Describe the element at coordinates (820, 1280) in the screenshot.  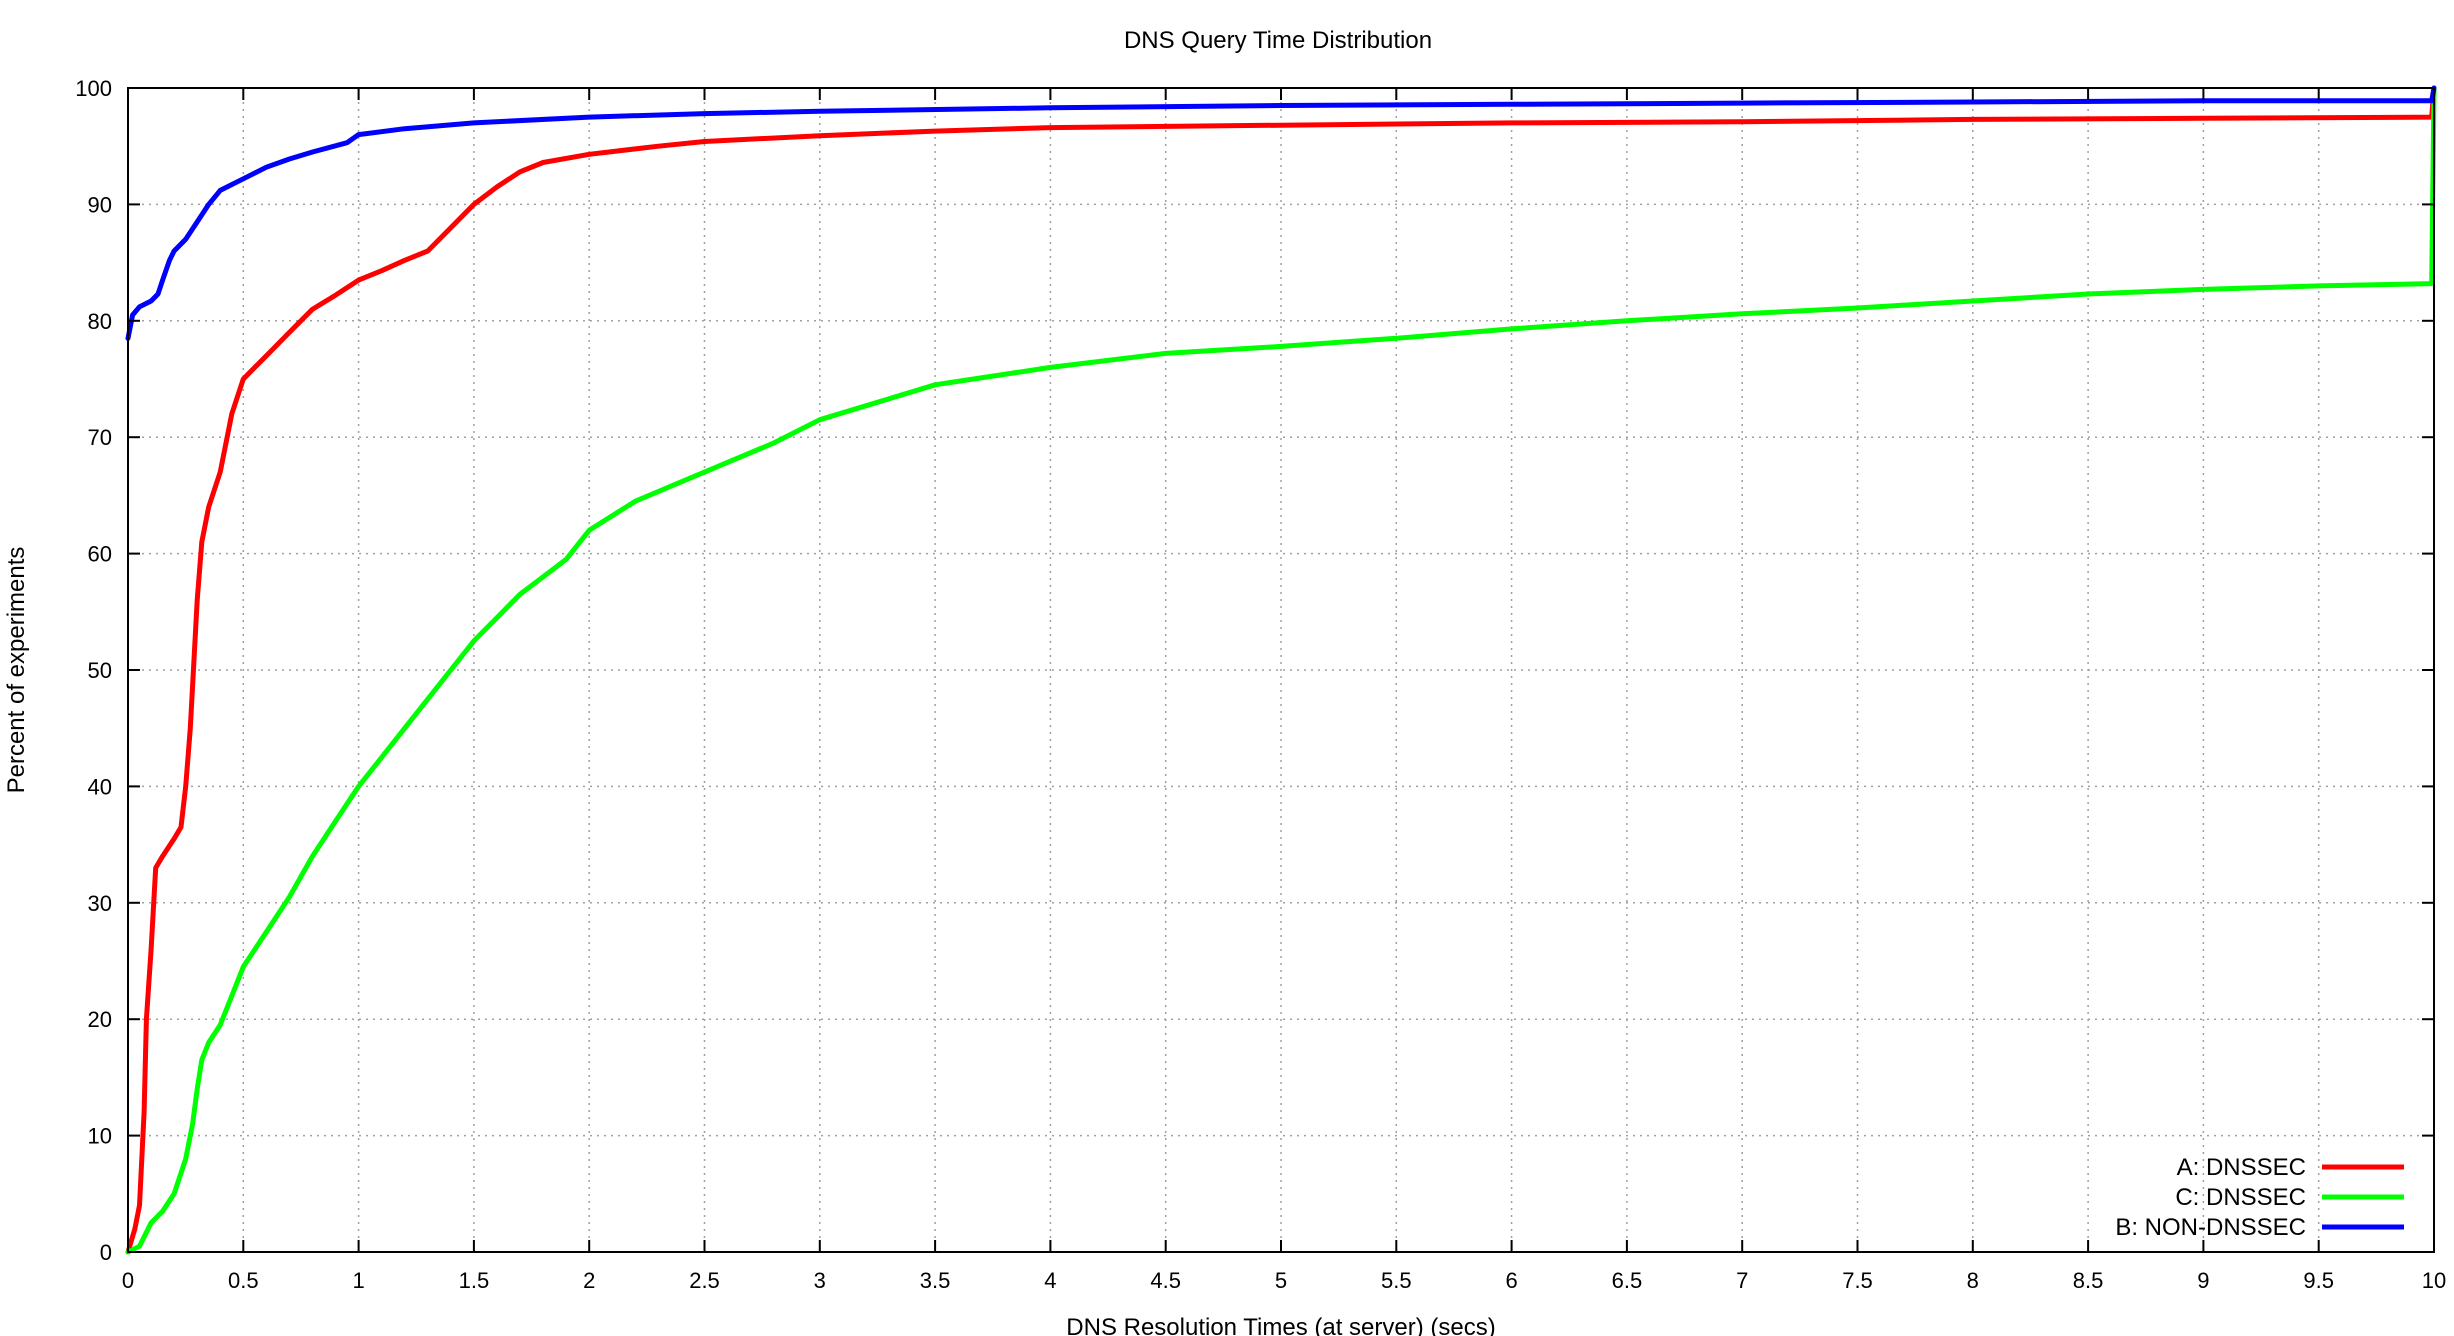
I see `x-tick-label: 3` at that location.